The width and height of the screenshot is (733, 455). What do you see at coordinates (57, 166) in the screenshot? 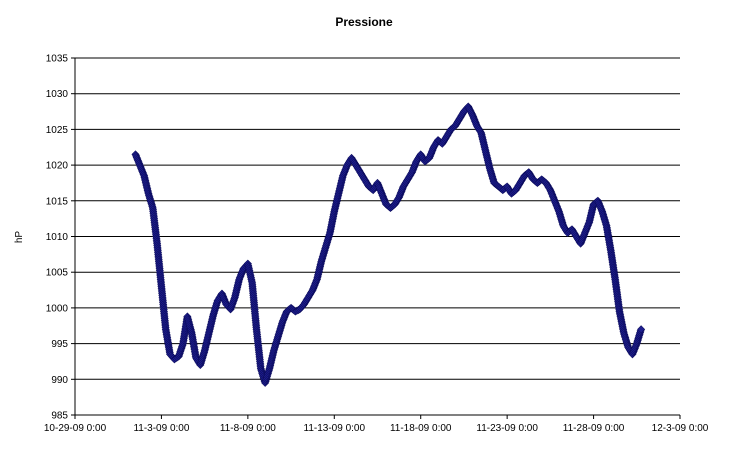
I see `y-tick-label: 1020` at bounding box center [57, 166].